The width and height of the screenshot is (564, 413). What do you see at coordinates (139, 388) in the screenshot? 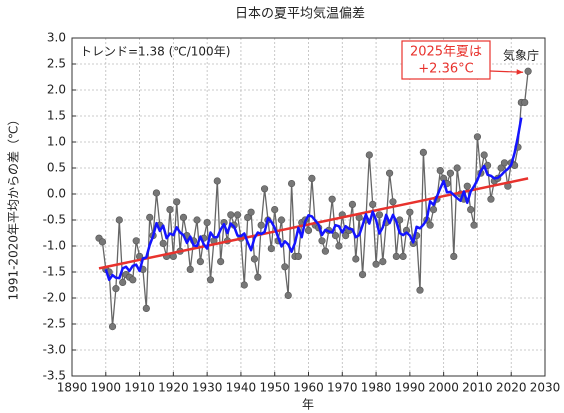
I see `x-tick-label: 1910` at bounding box center [139, 388].